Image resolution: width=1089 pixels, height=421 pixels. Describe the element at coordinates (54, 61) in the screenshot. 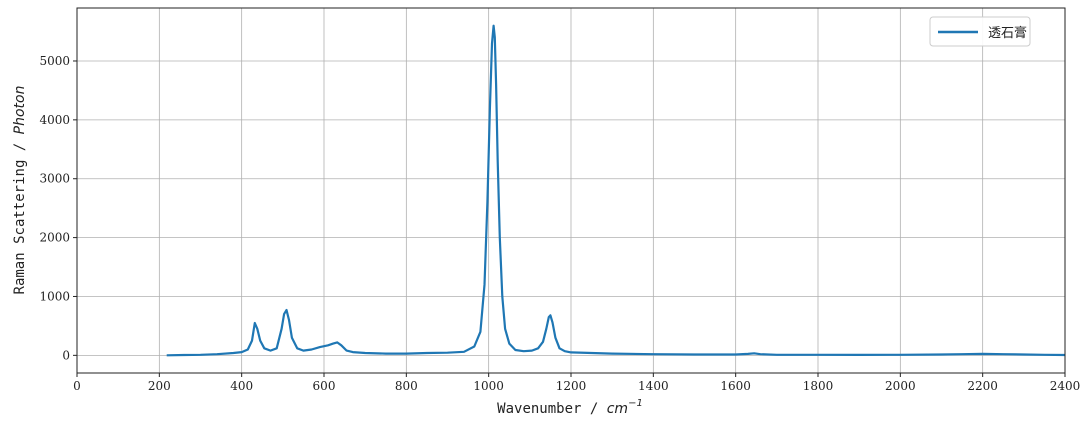

I see `y-tick-label: 5000` at that location.